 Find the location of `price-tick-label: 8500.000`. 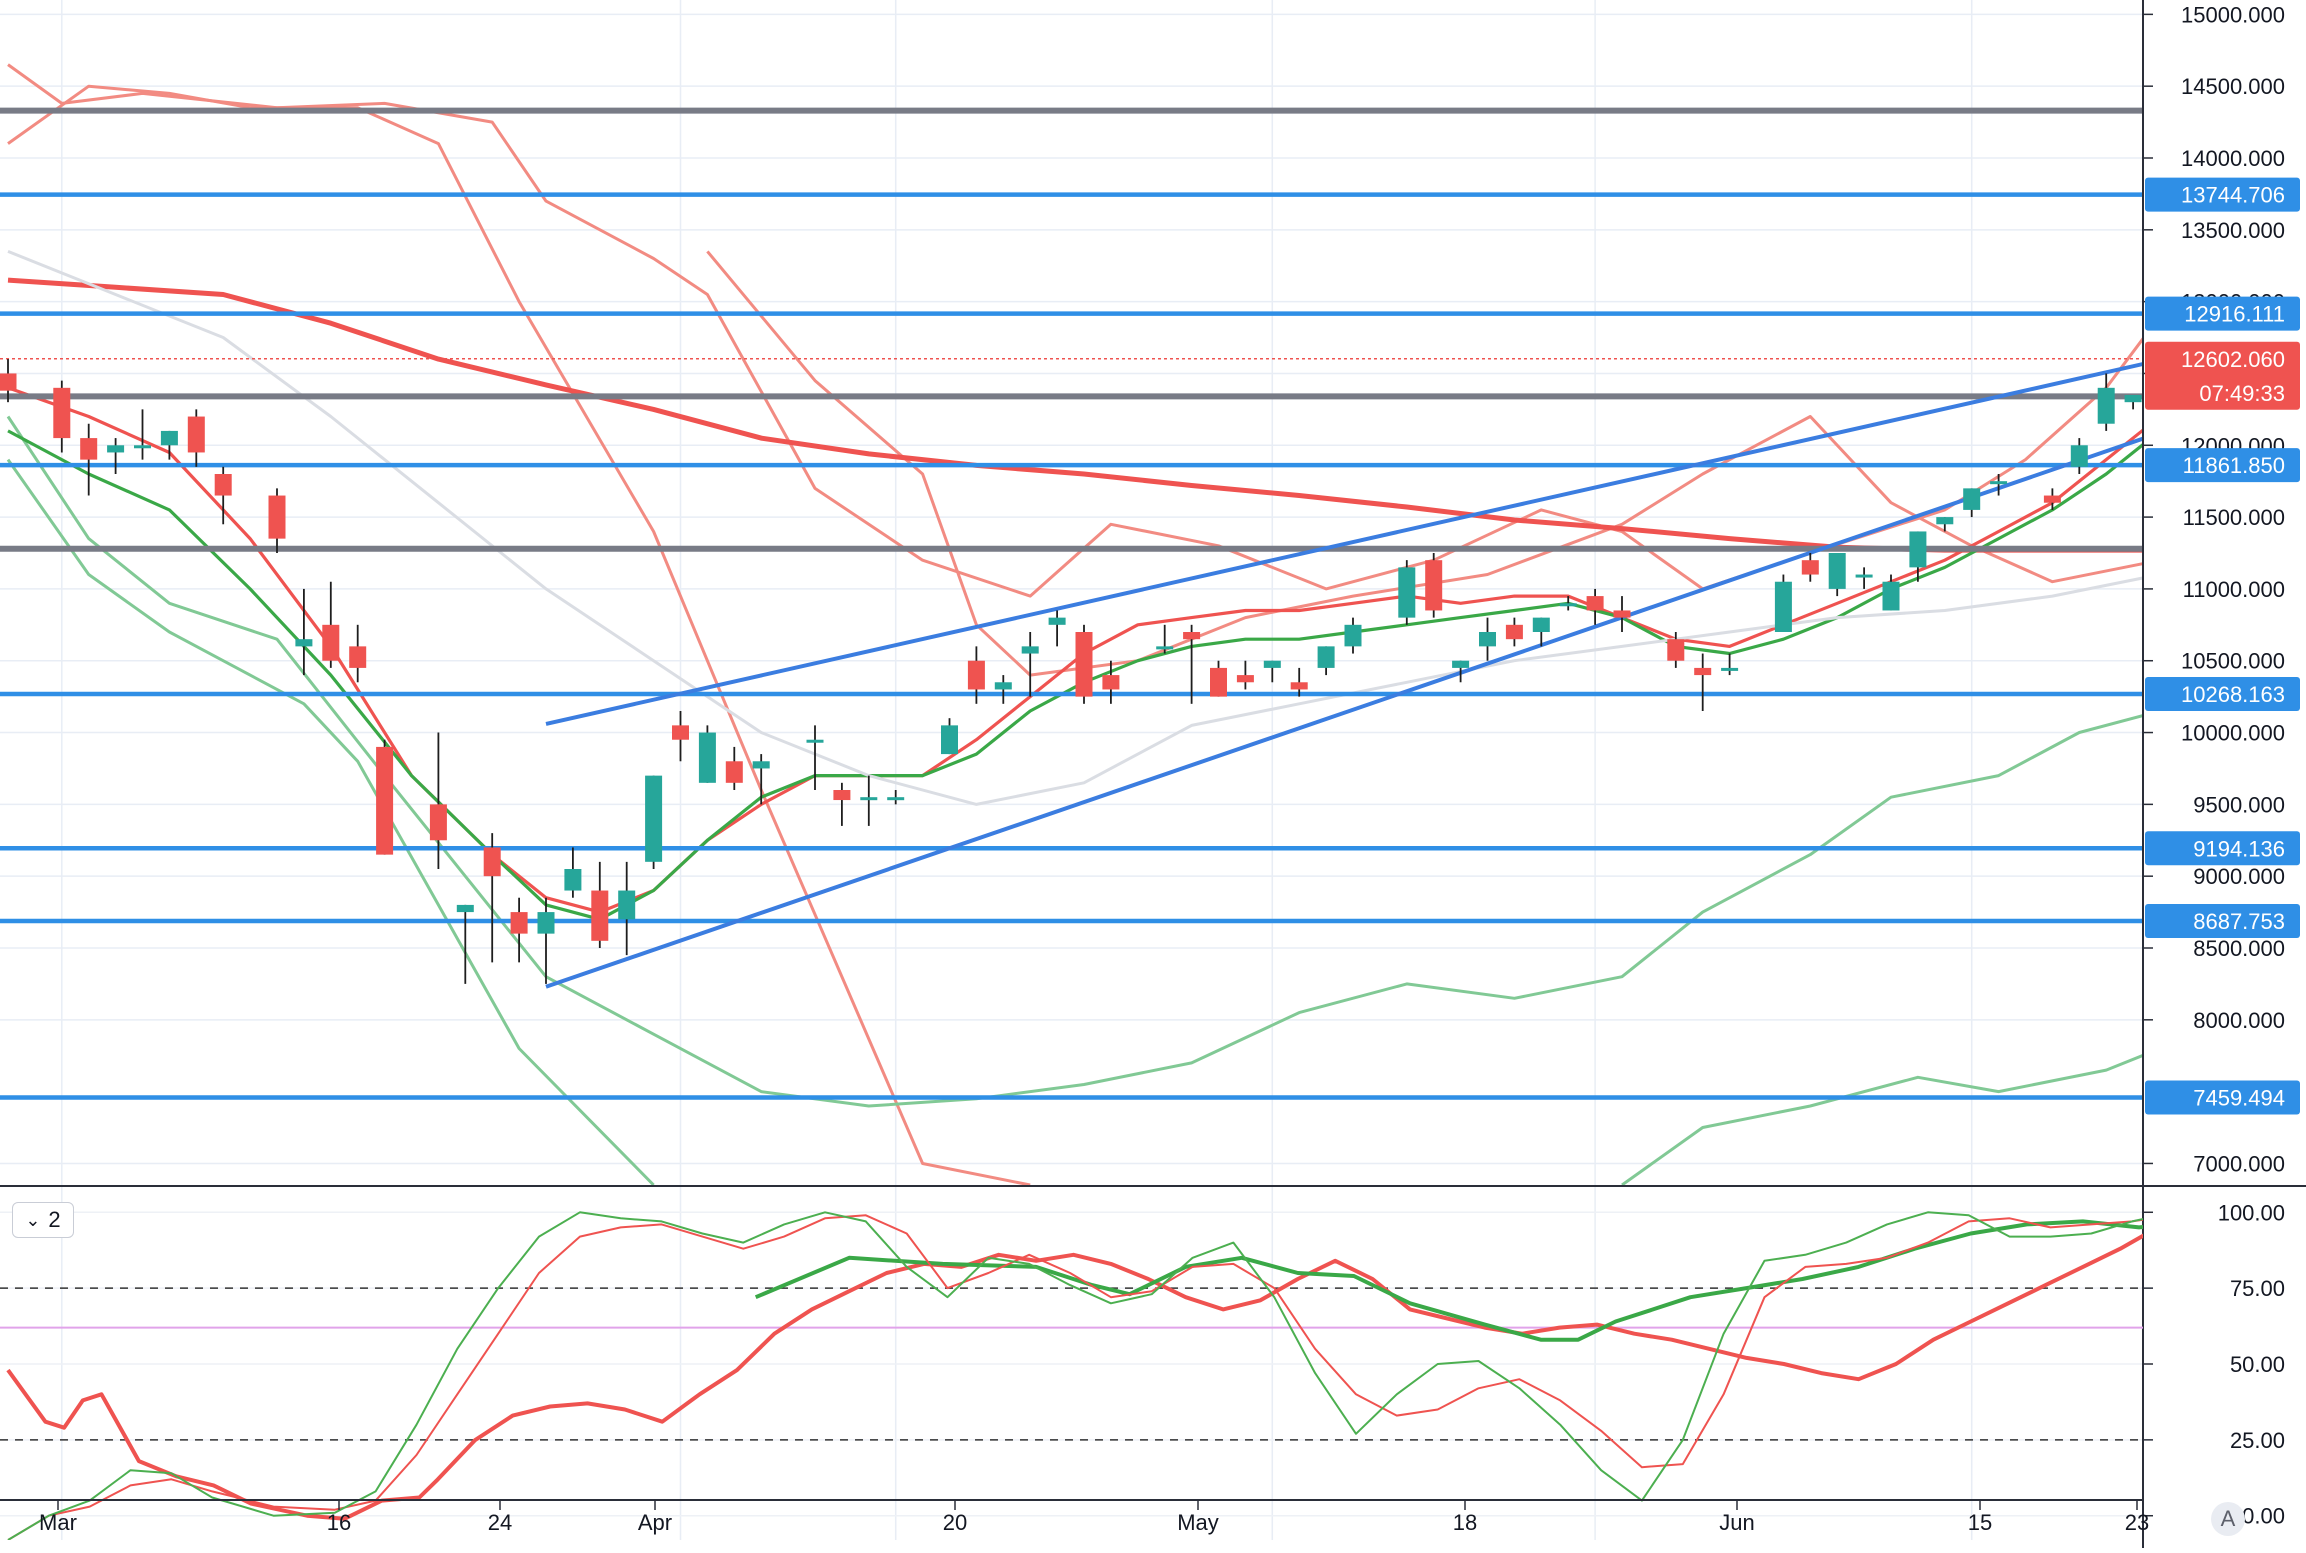

price-tick-label: 8500.000 is located at coordinates (2239, 948).